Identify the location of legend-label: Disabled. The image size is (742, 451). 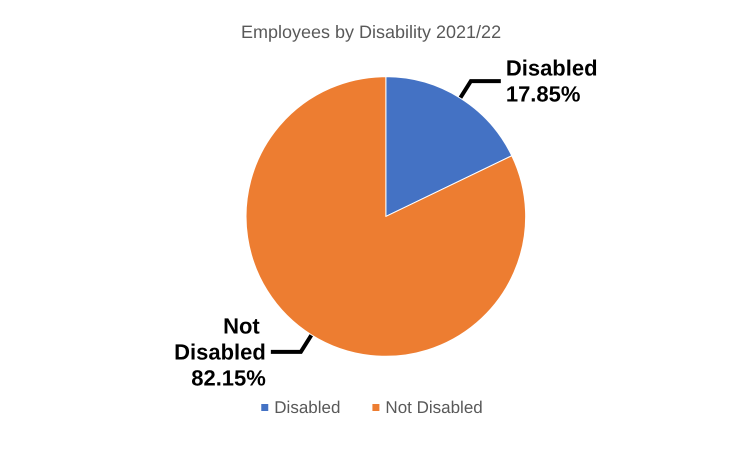
(307, 407).